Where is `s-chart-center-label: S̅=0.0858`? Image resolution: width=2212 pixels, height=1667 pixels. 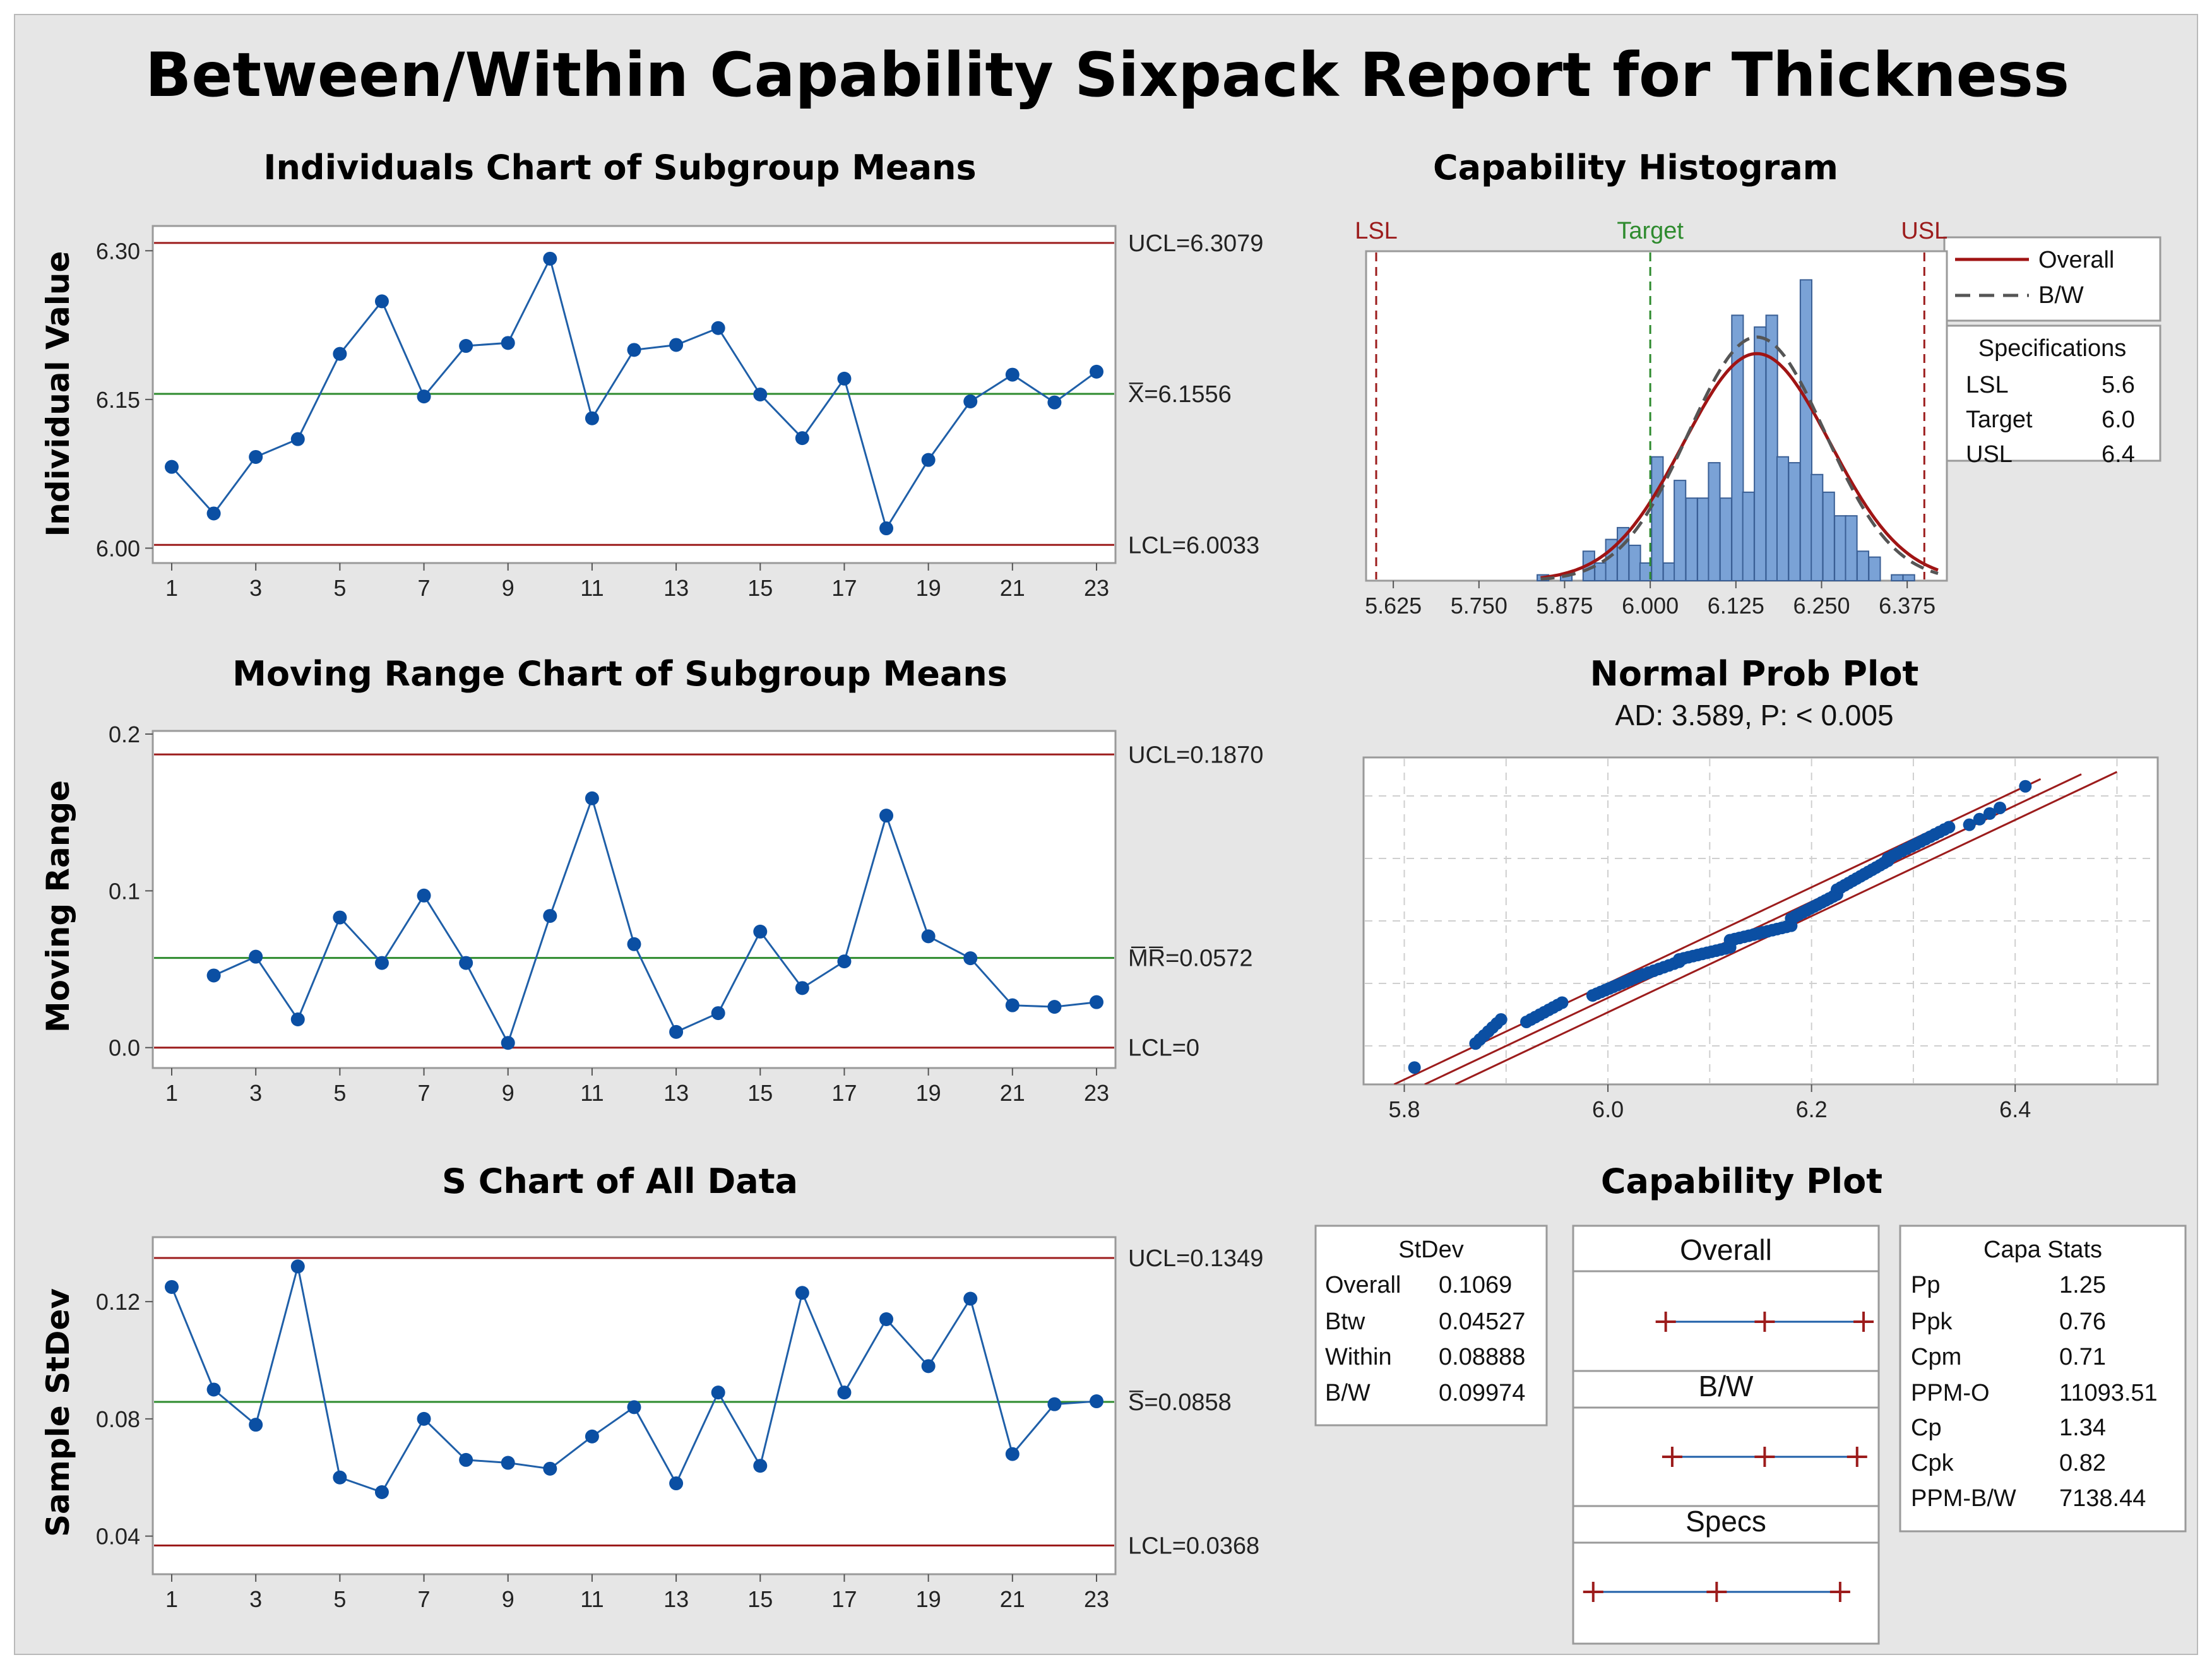
s-chart-center-label: S̅=0.0858 is located at coordinates (1180, 1402).